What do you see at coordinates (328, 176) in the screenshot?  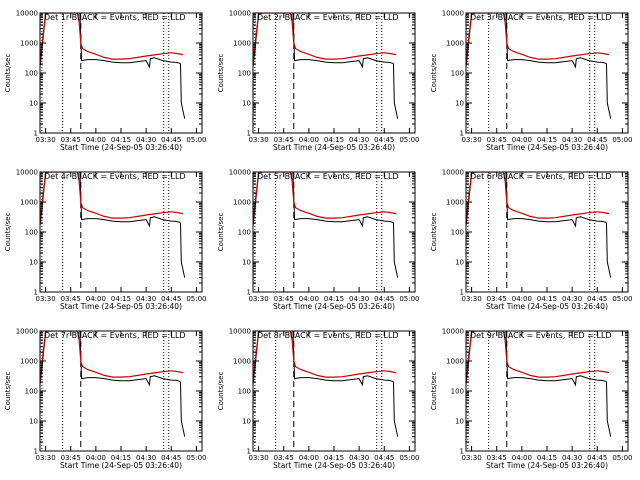 I see `panel-title: Det 5r BLACK = Events, RED = LLD` at bounding box center [328, 176].